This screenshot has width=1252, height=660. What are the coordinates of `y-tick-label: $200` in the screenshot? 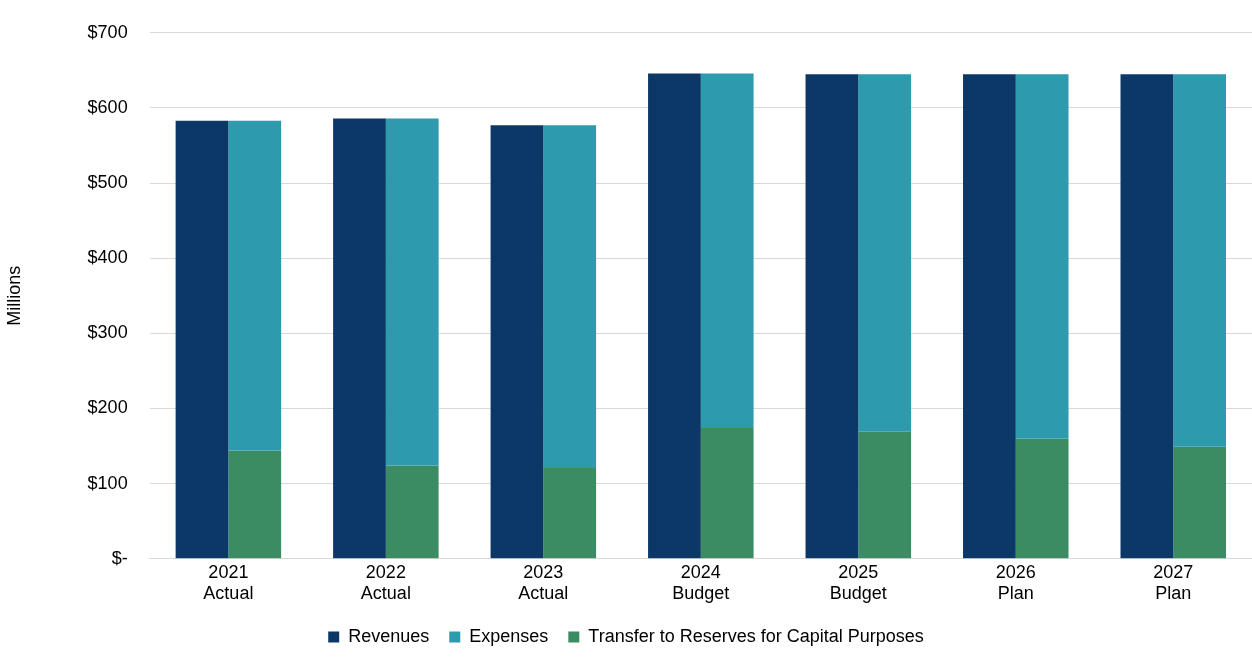 It's located at (107, 407).